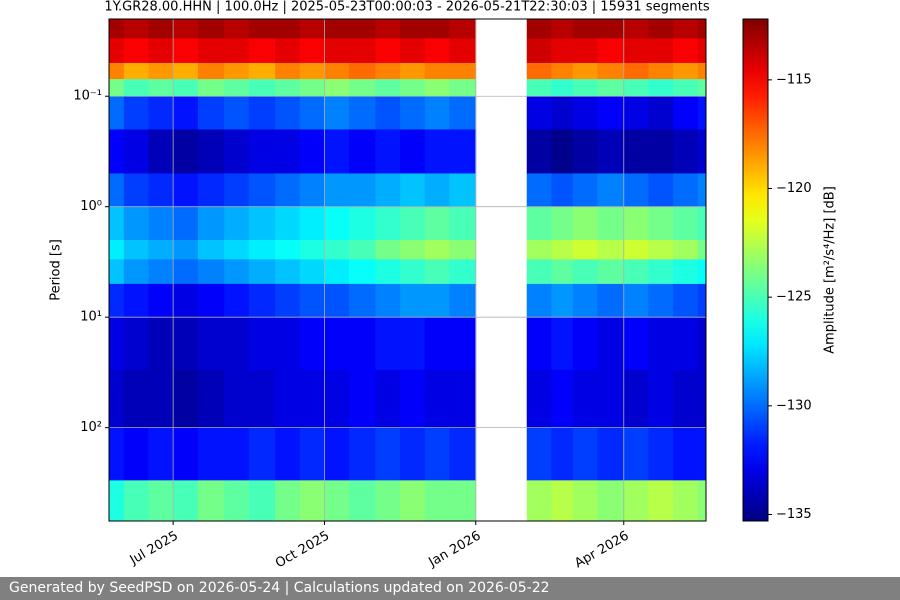 The height and width of the screenshot is (600, 900). Describe the element at coordinates (91, 427) in the screenshot. I see `y-tick-label: 10²` at that location.